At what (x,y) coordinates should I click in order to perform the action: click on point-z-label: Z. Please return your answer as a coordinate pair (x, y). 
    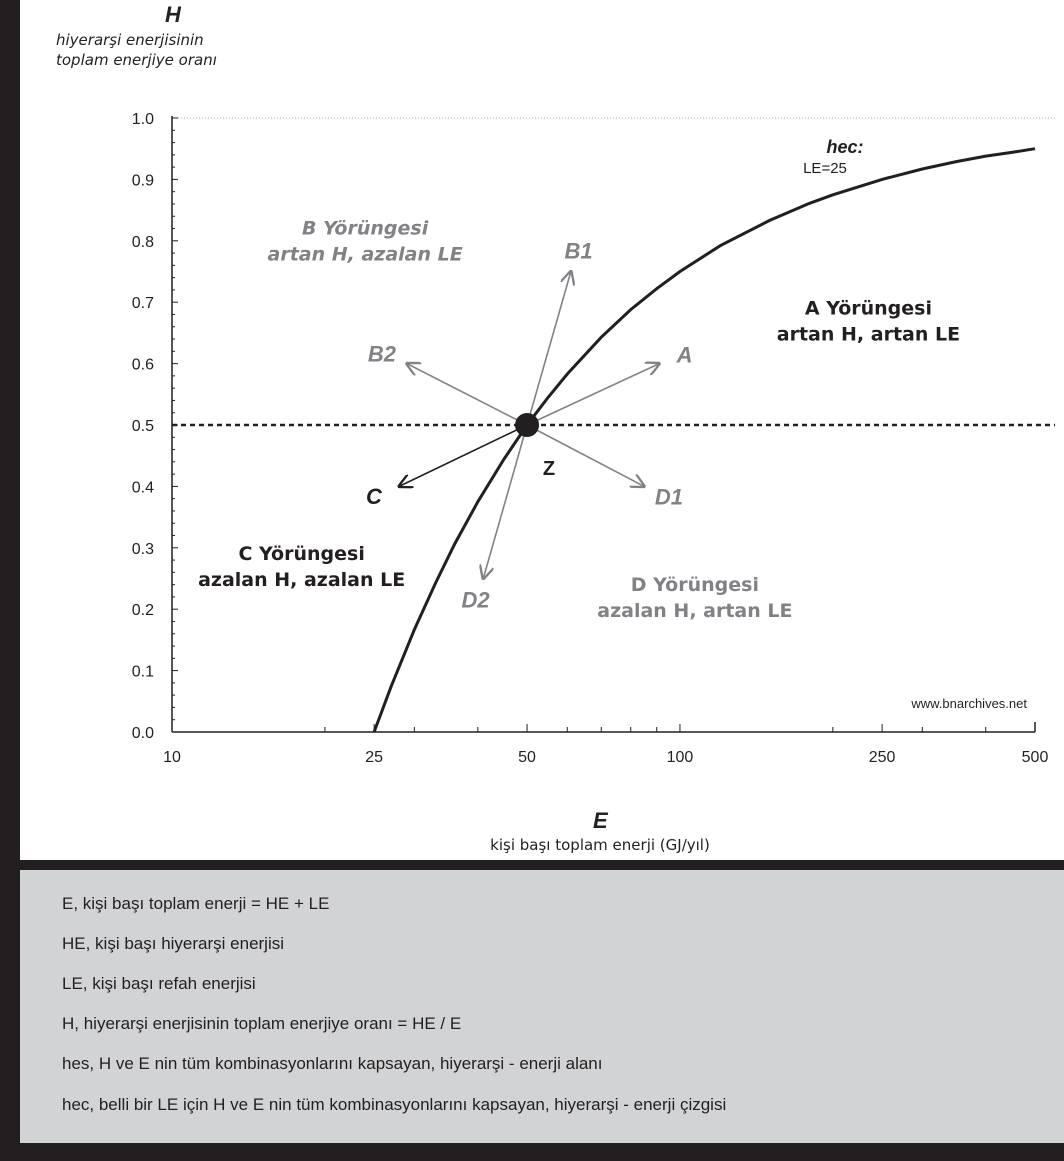
    Looking at the image, I should click on (549, 469).